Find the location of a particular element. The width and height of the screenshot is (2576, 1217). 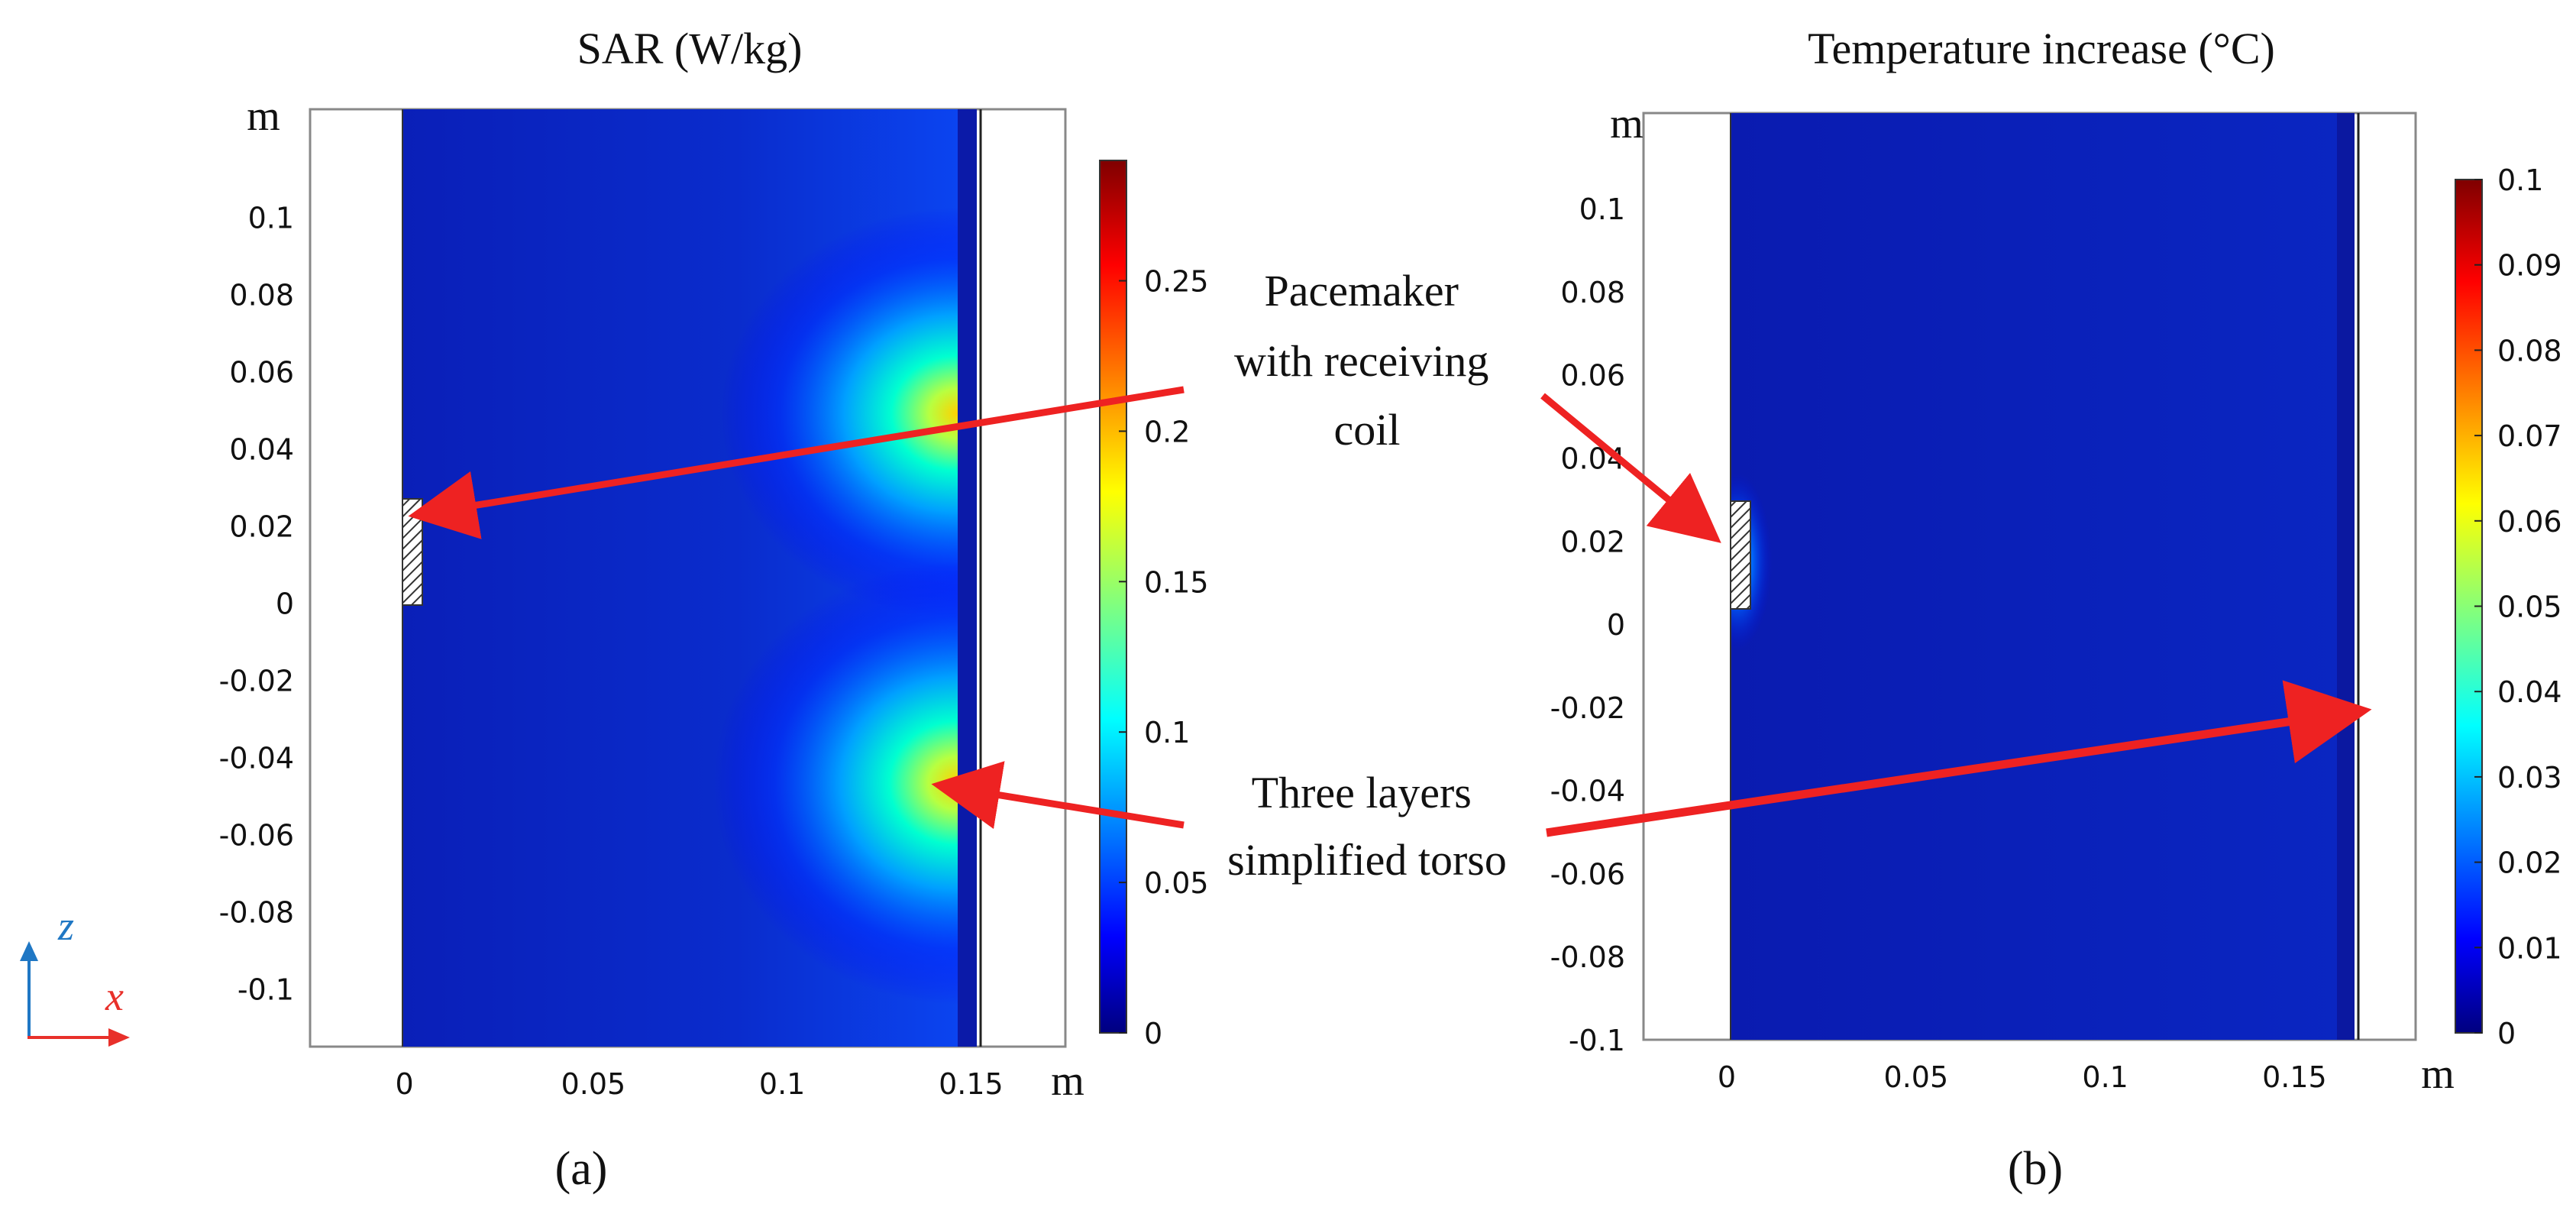

colorbar-tick-label: 0.07 is located at coordinates (2529, 436).